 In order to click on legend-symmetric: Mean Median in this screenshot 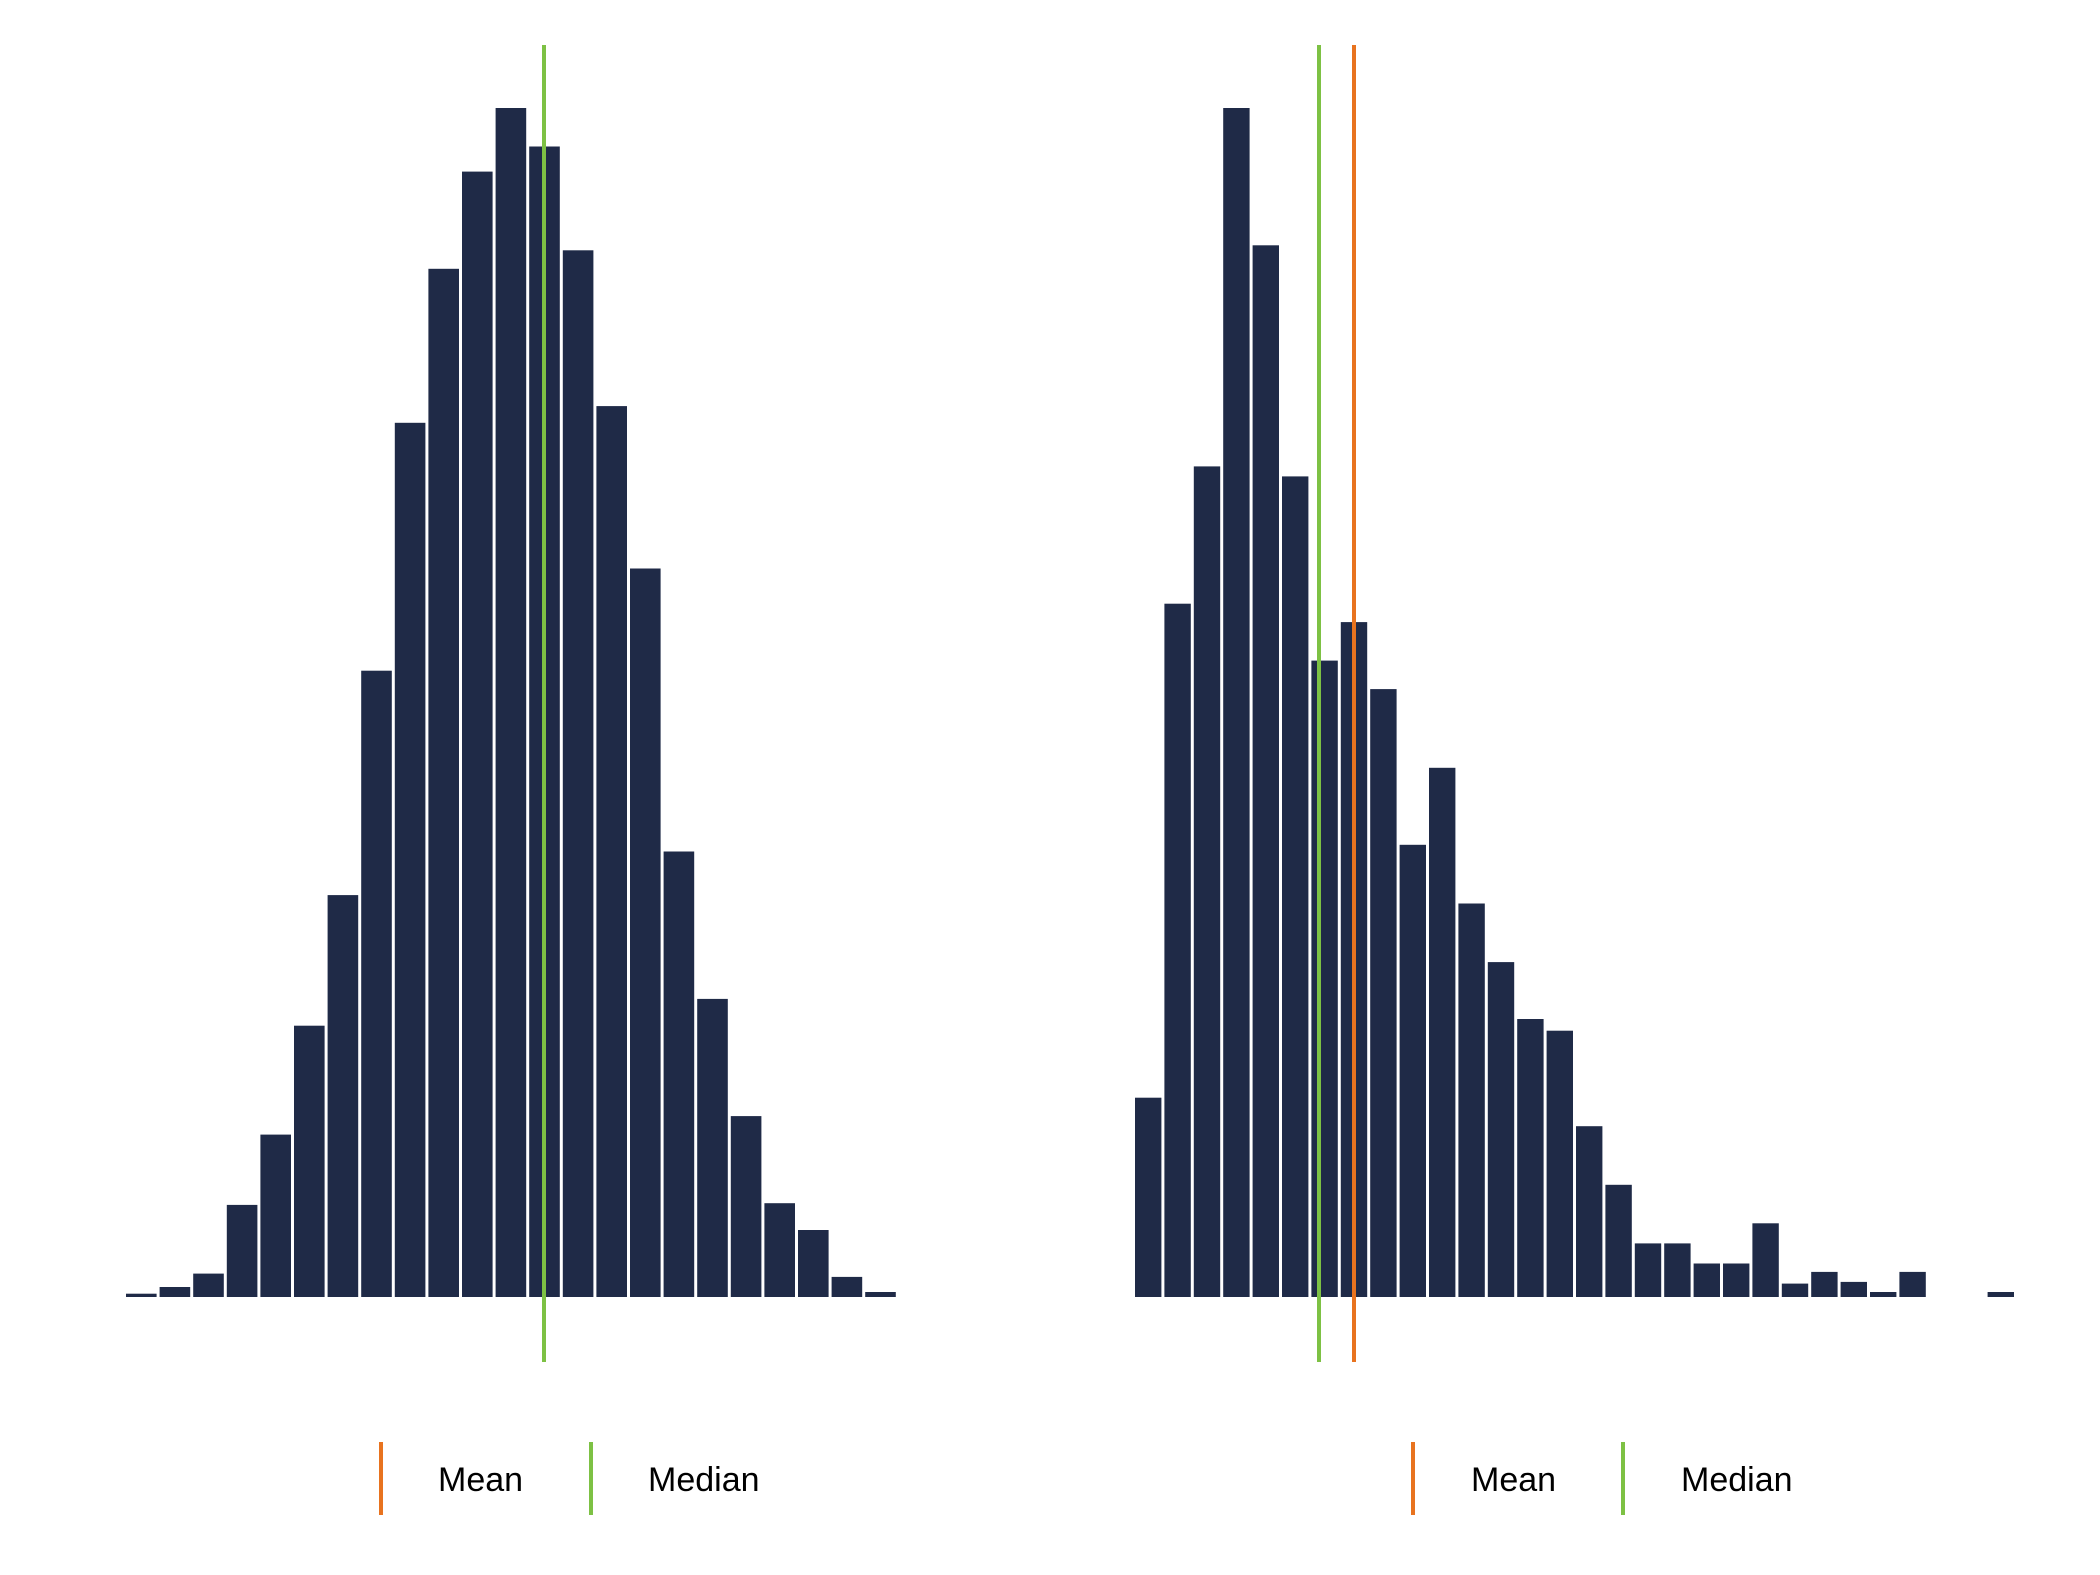, I will do `click(569, 1478)`.